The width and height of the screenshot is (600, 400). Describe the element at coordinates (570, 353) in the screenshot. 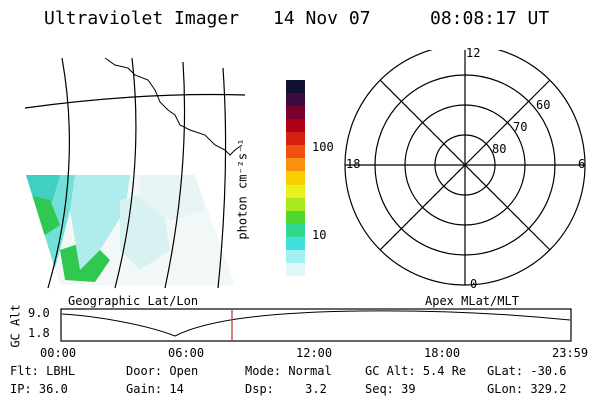

I see `orbit-xtick-2359: 23:59` at that location.